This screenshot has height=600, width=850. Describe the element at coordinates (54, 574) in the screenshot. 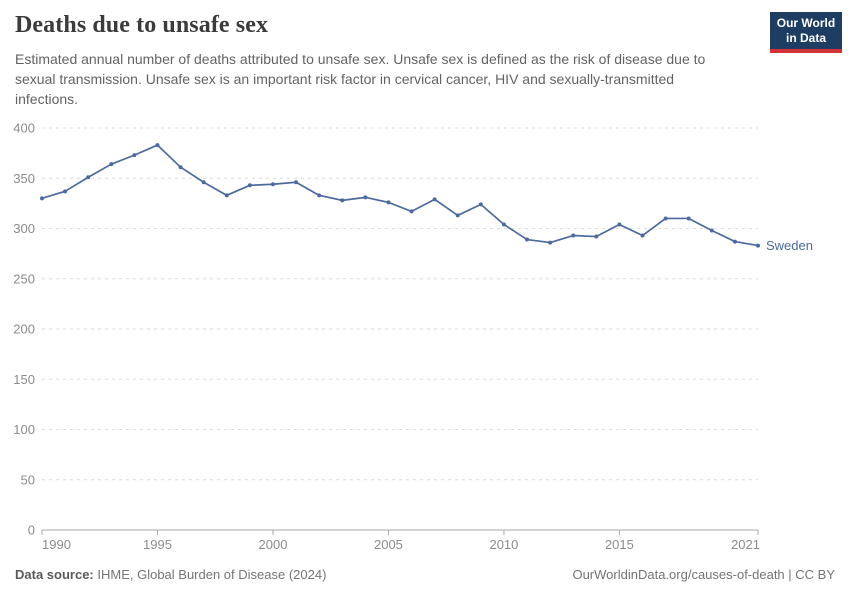

I see `data-source-label: Data source:` at that location.